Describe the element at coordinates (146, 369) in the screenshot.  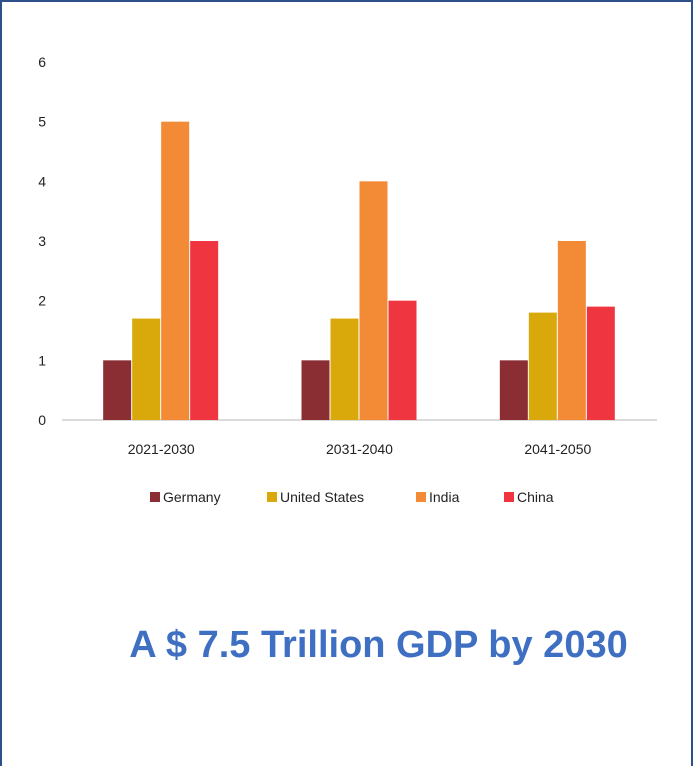
I see `bar-united-states-2021-2030` at that location.